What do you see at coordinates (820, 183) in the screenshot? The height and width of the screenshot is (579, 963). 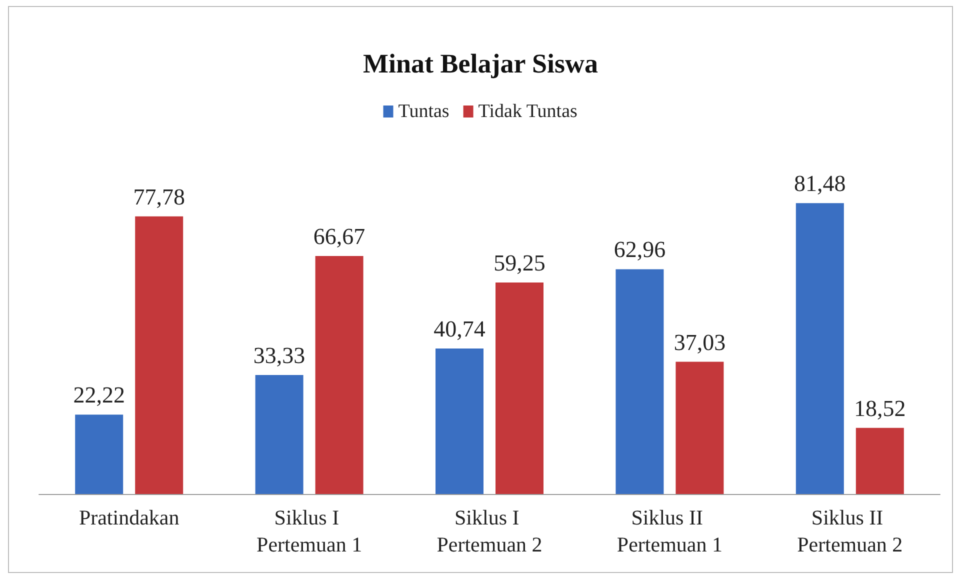 I see `data-label: 81,48` at bounding box center [820, 183].